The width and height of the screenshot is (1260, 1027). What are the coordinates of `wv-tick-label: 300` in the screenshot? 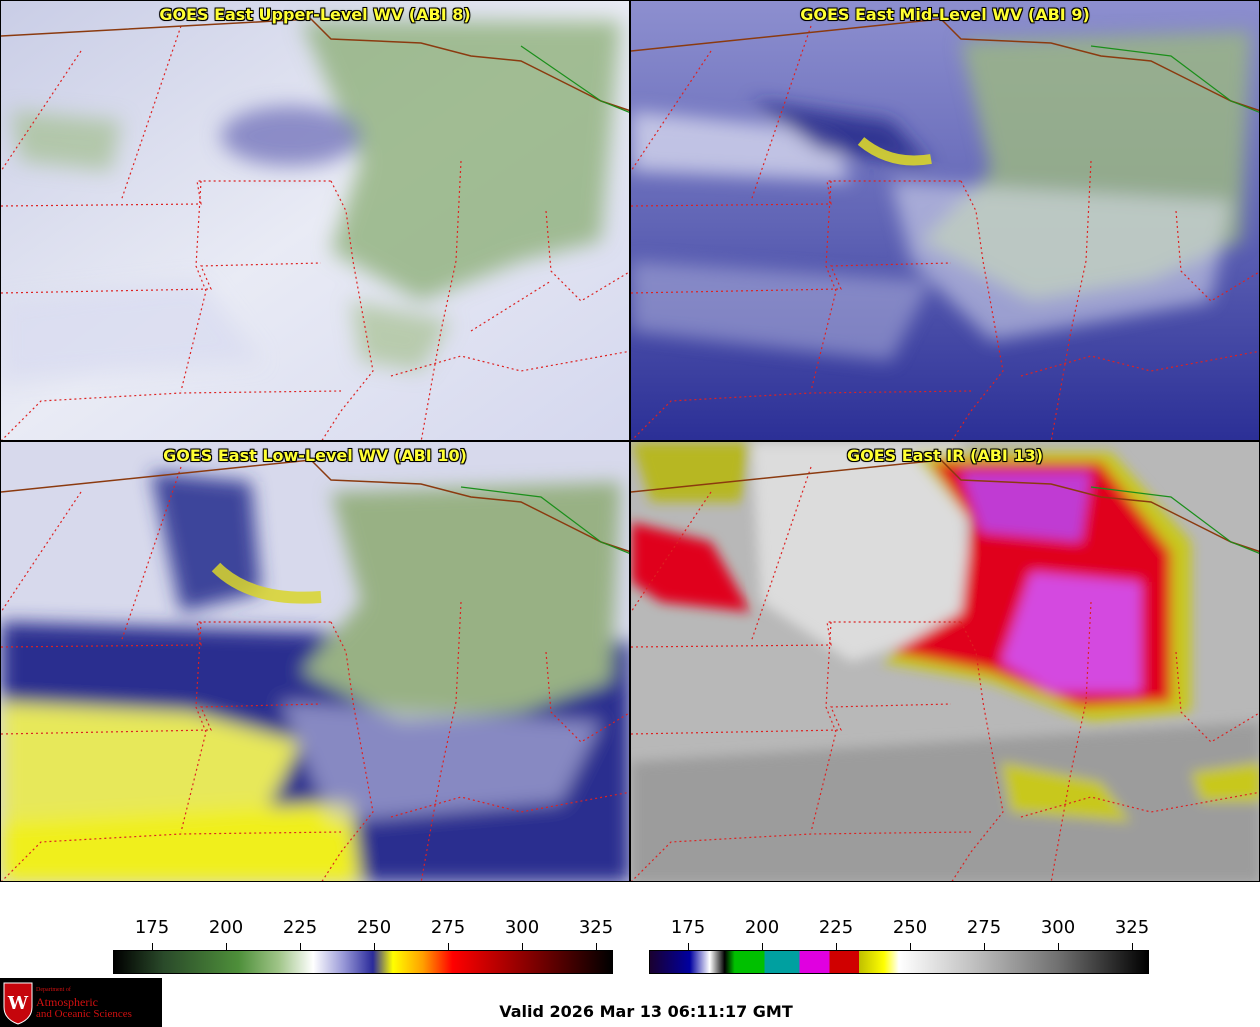 It's located at (522, 927).